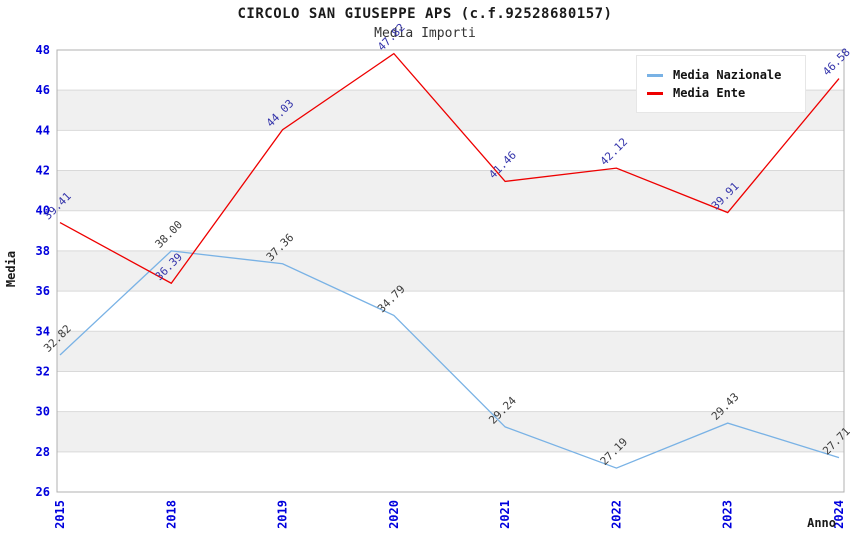 The width and height of the screenshot is (850, 550). Describe the element at coordinates (655, 75) in the screenshot. I see `legend-swatch-blue-line-icon` at that location.